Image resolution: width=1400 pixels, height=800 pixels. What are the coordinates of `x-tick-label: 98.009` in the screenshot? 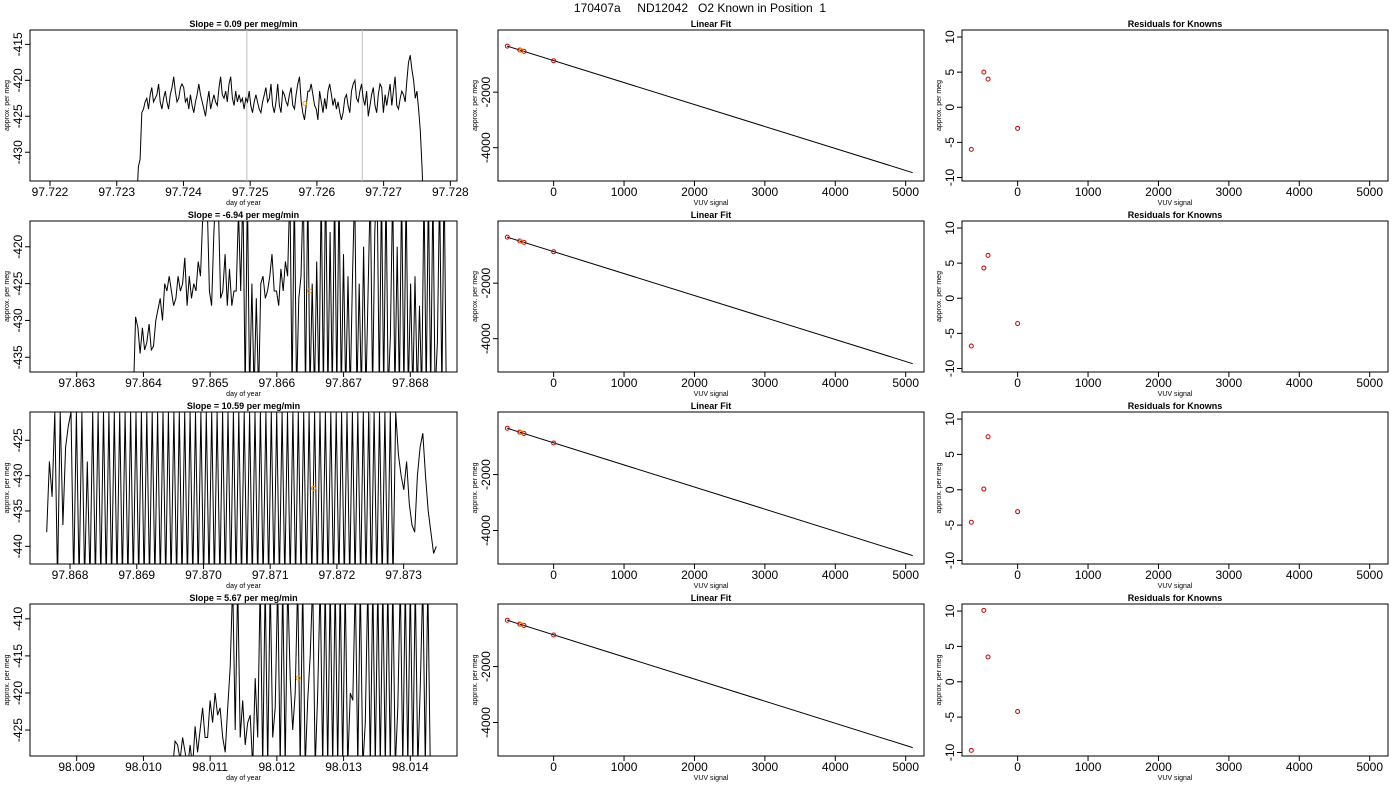 It's located at (76, 767).